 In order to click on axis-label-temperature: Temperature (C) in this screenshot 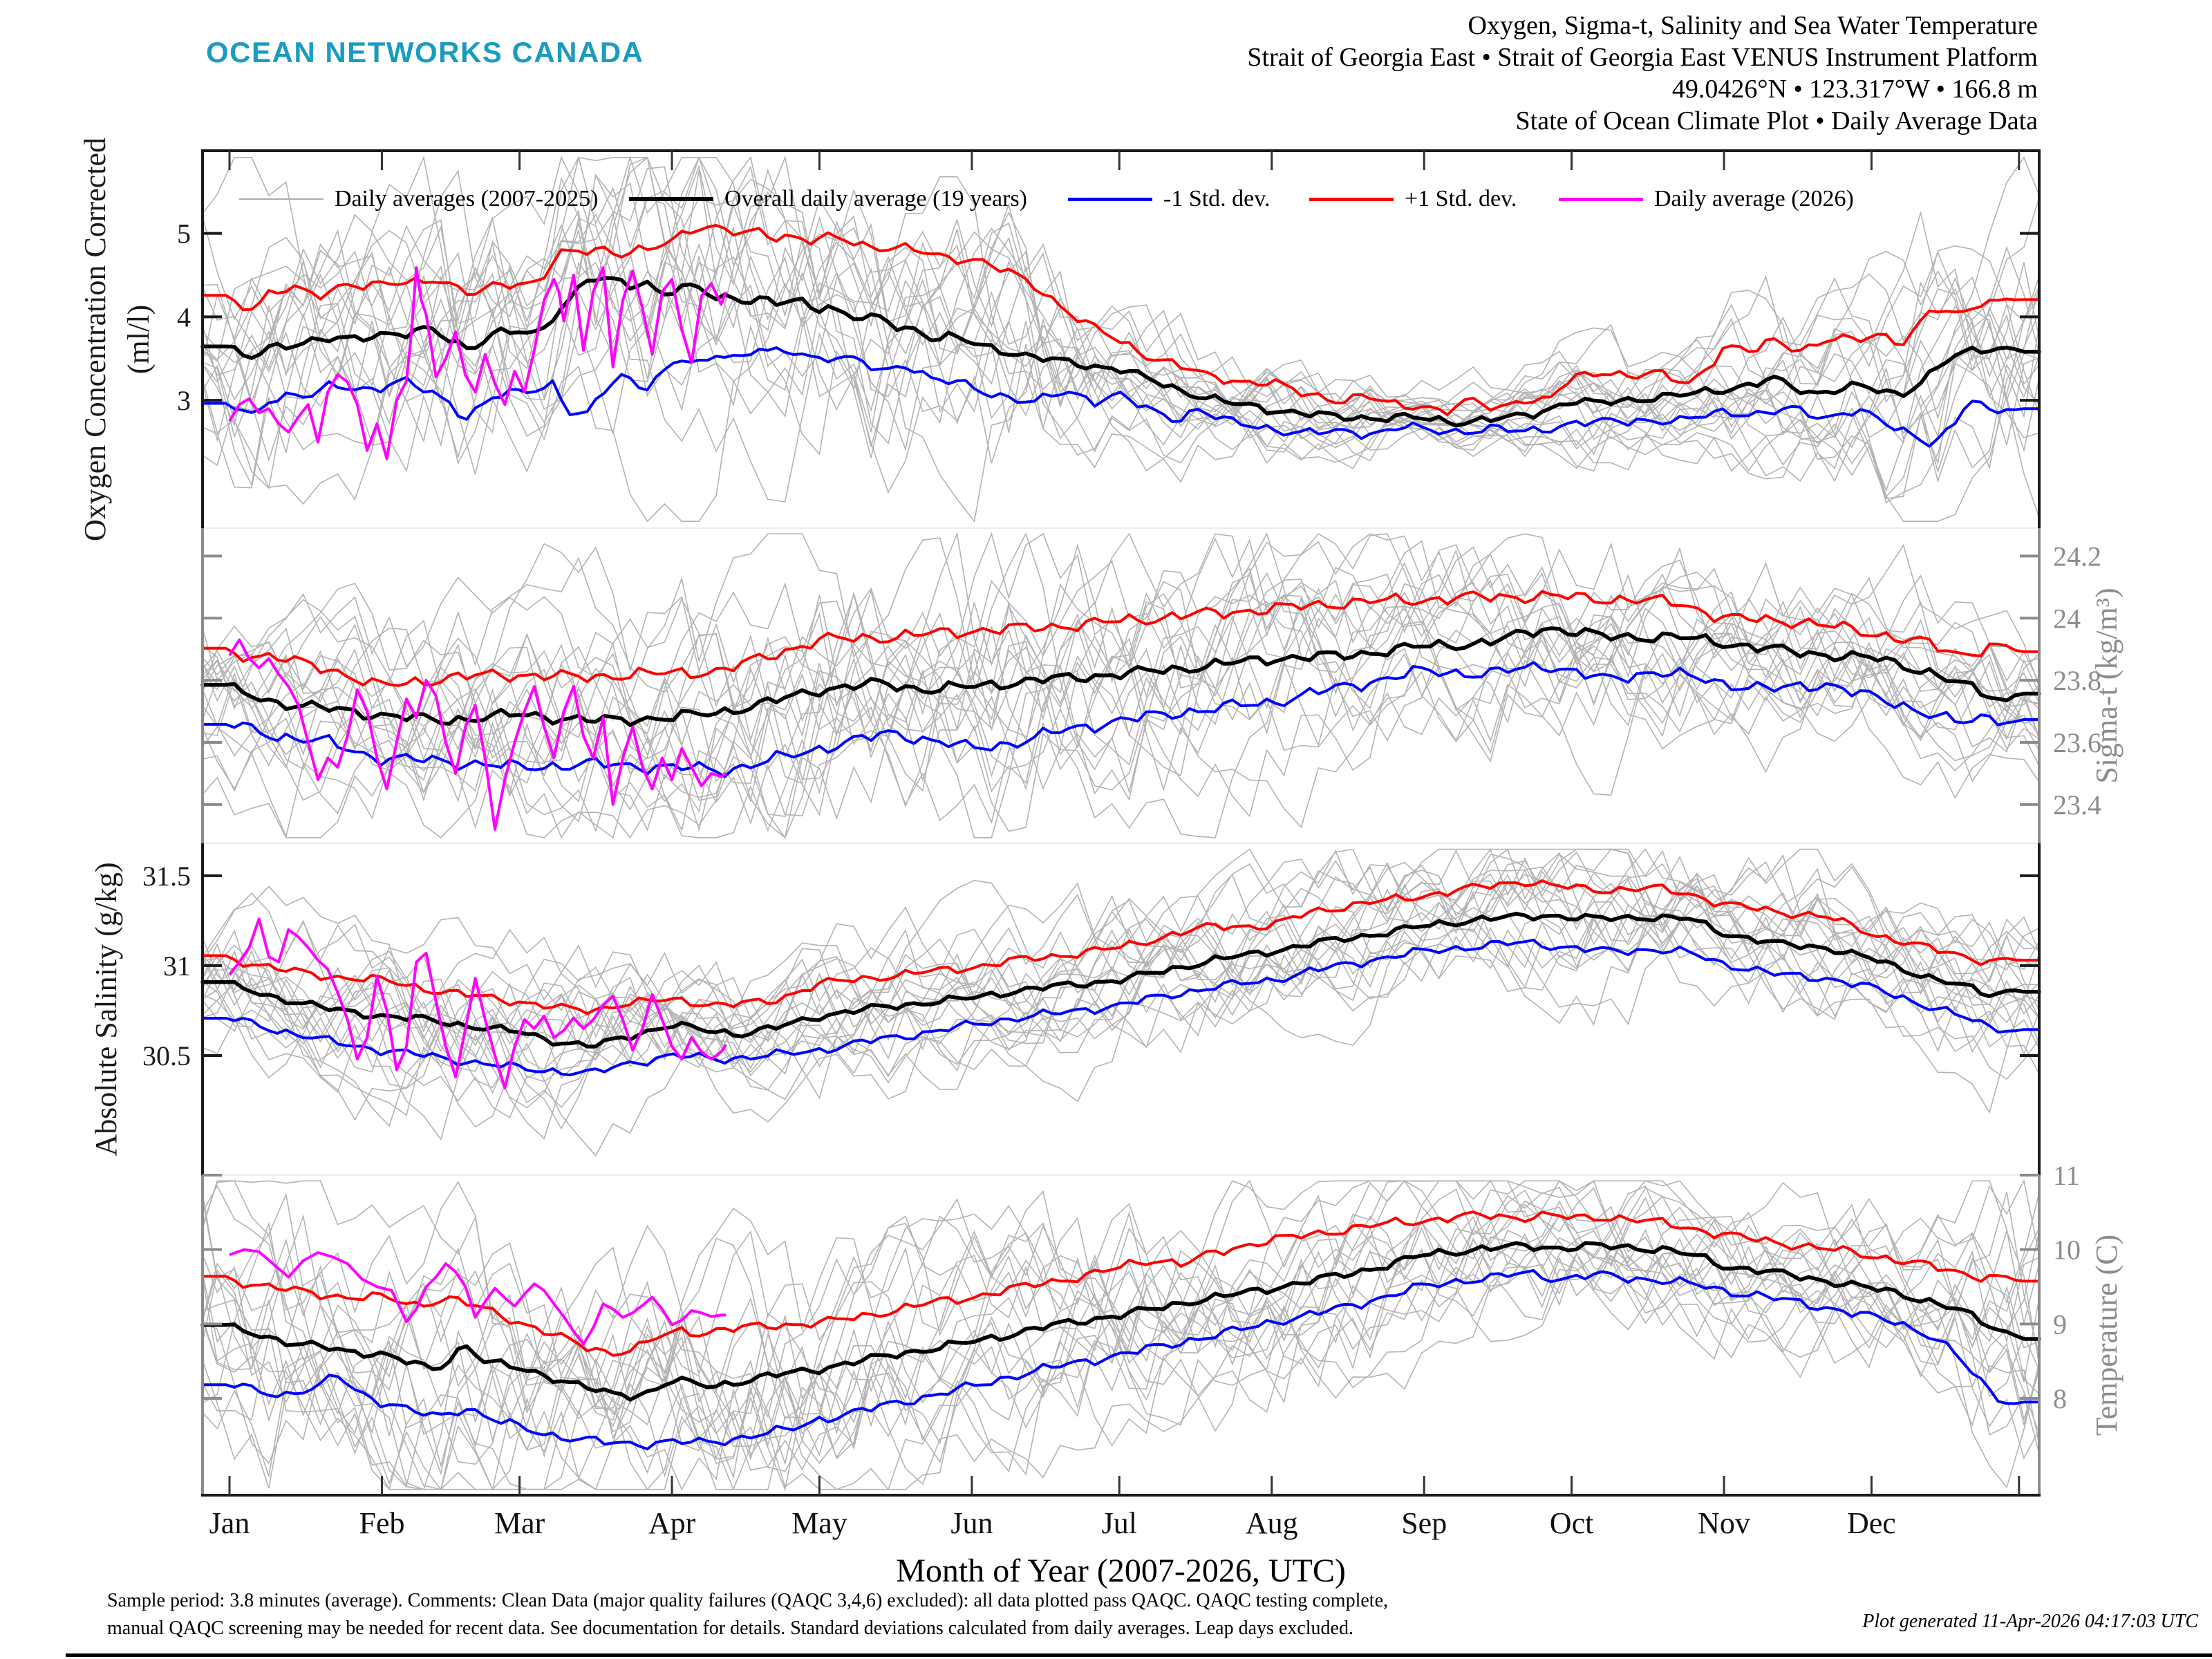, I will do `click(2107, 1335)`.